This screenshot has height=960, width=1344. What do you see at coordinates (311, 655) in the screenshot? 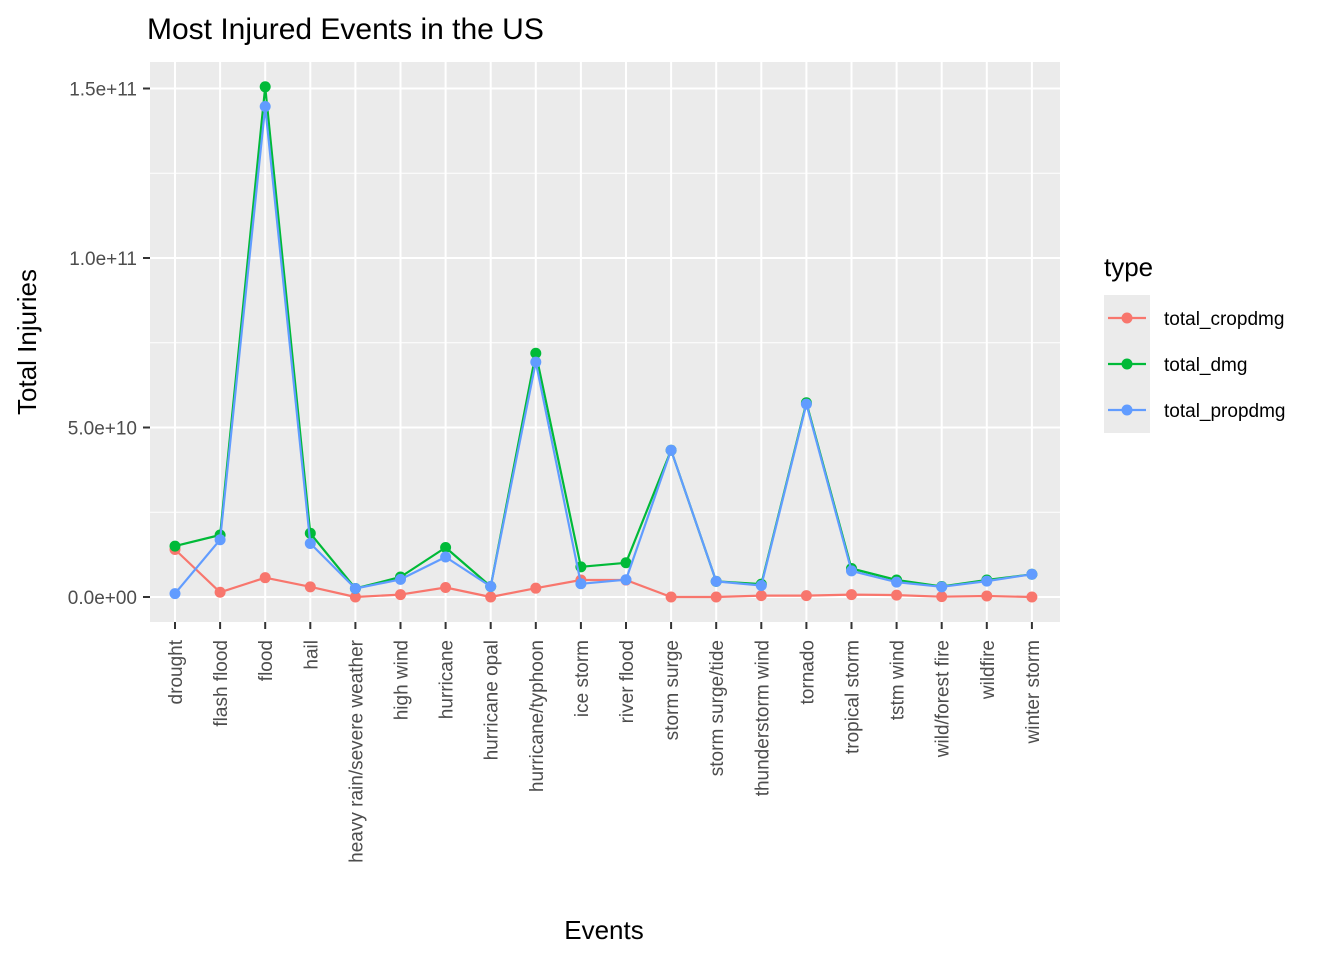
I see `x-tick-label: hail` at bounding box center [311, 655].